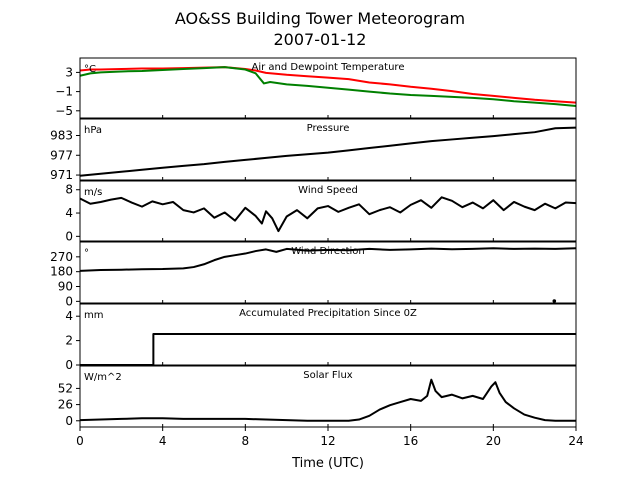 This screenshot has height=480, width=640. What do you see at coordinates (93, 315) in the screenshot?
I see `panel-5-unit: mm` at bounding box center [93, 315].